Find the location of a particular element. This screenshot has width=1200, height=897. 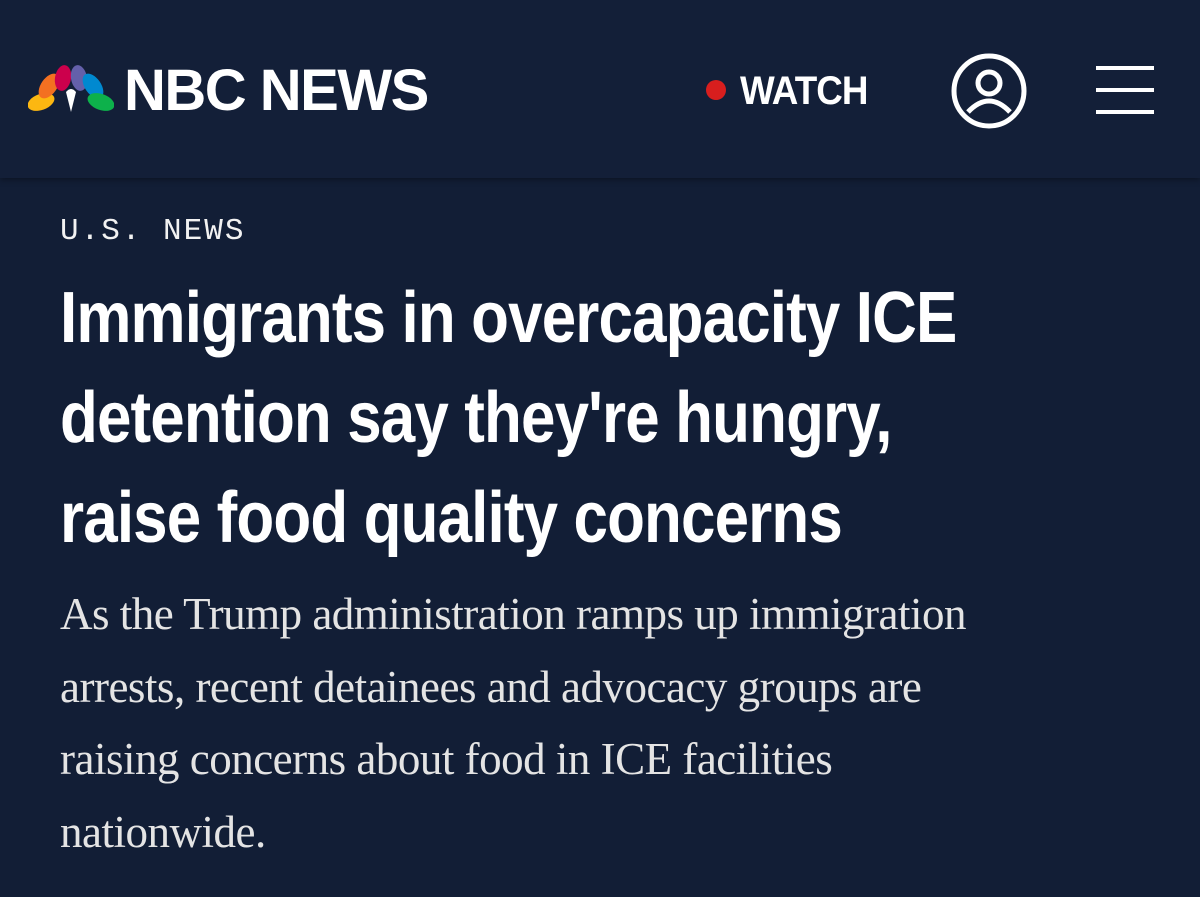

headline-line: raise food quality concerns is located at coordinates (451, 518).